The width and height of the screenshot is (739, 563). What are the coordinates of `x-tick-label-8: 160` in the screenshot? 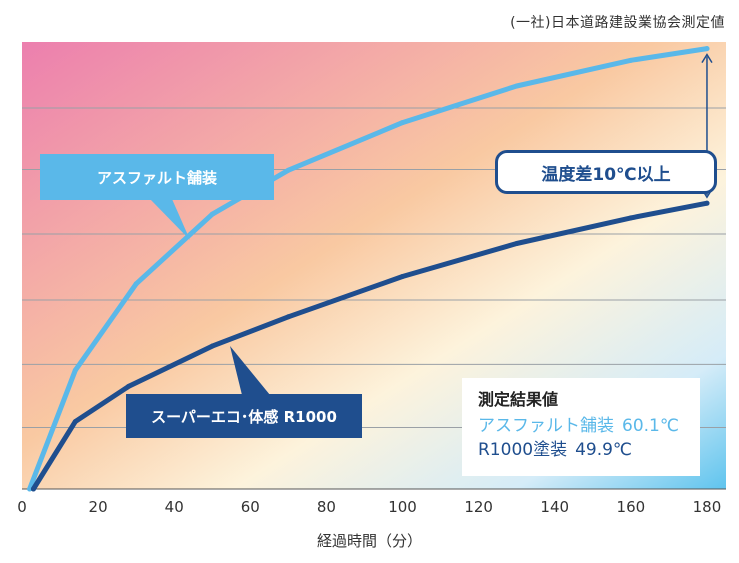 It's located at (631, 507).